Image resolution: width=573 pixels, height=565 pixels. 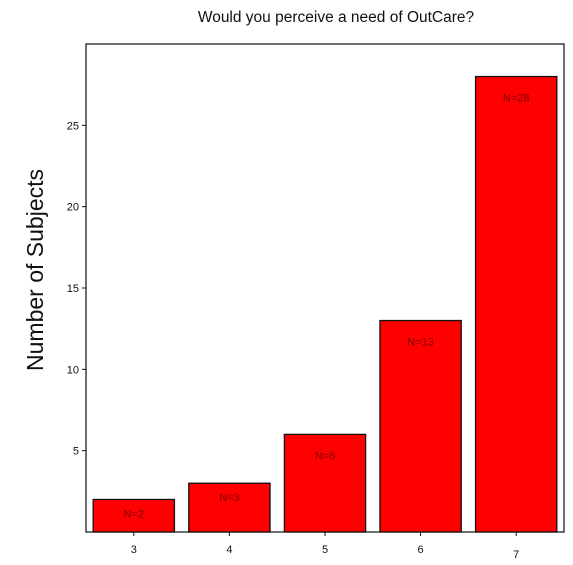 I want to click on y-tick-label: 20, so click(x=73, y=208).